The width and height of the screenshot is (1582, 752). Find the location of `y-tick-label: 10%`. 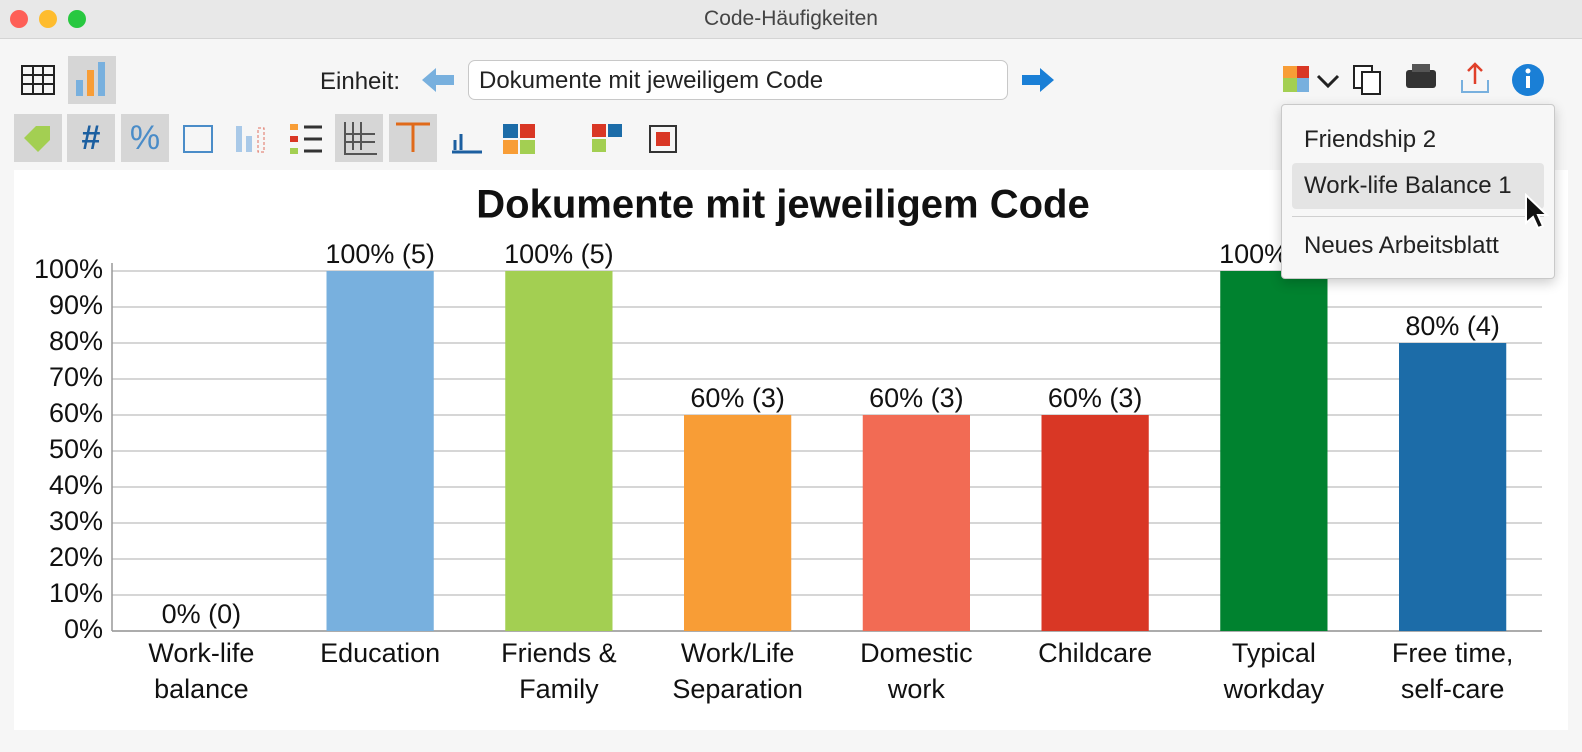

y-tick-label: 10% is located at coordinates (76, 593).